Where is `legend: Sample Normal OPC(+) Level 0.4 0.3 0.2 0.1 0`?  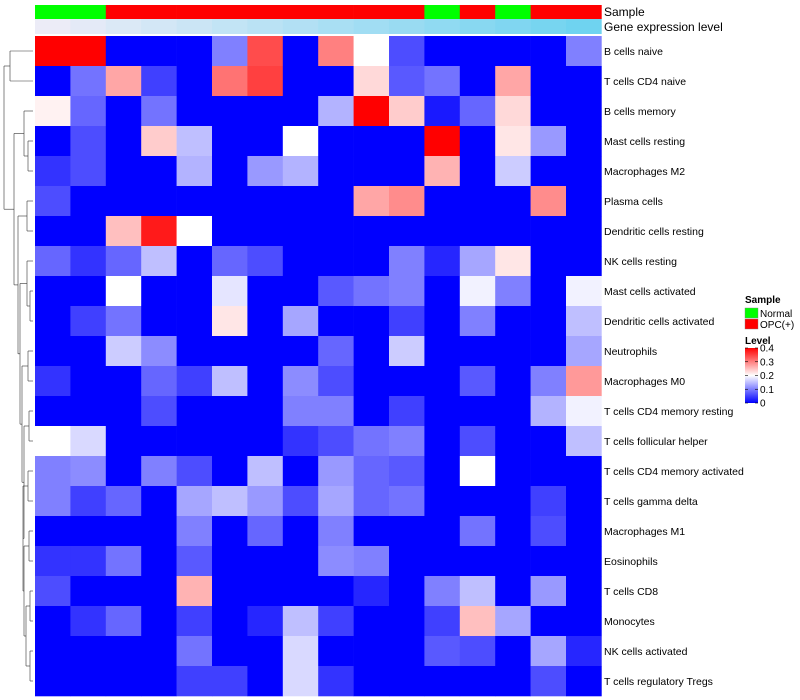 legend: Sample Normal OPC(+) Level 0.4 0.3 0.2 0.1 0 is located at coordinates (769, 352).